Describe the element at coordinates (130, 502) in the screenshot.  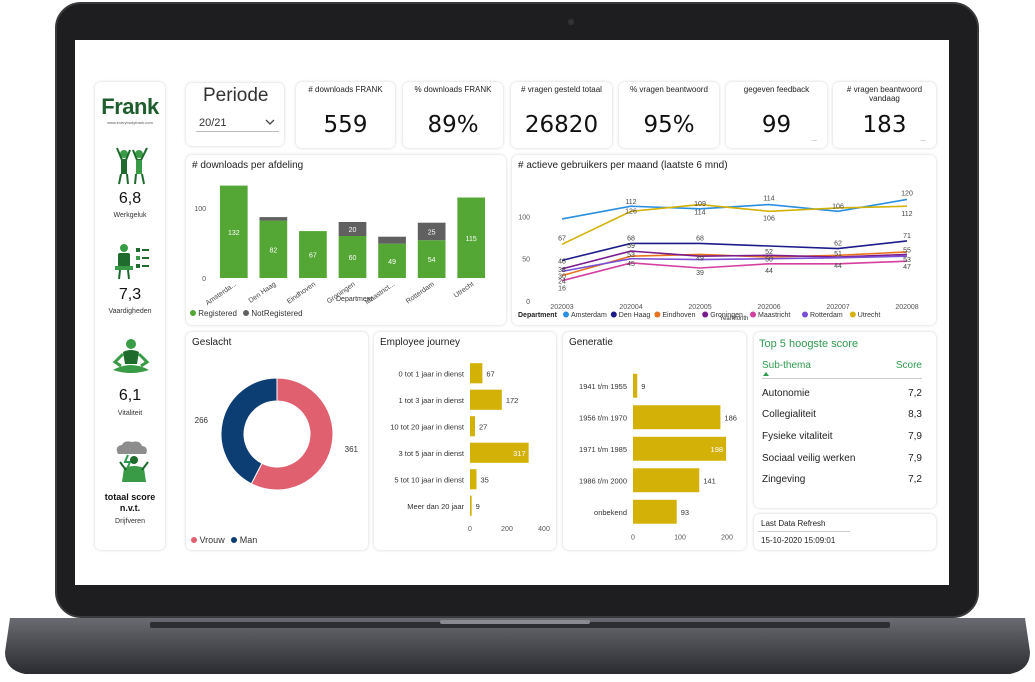
I see `drijfveren-value: totaal score n.v.t.` at that location.